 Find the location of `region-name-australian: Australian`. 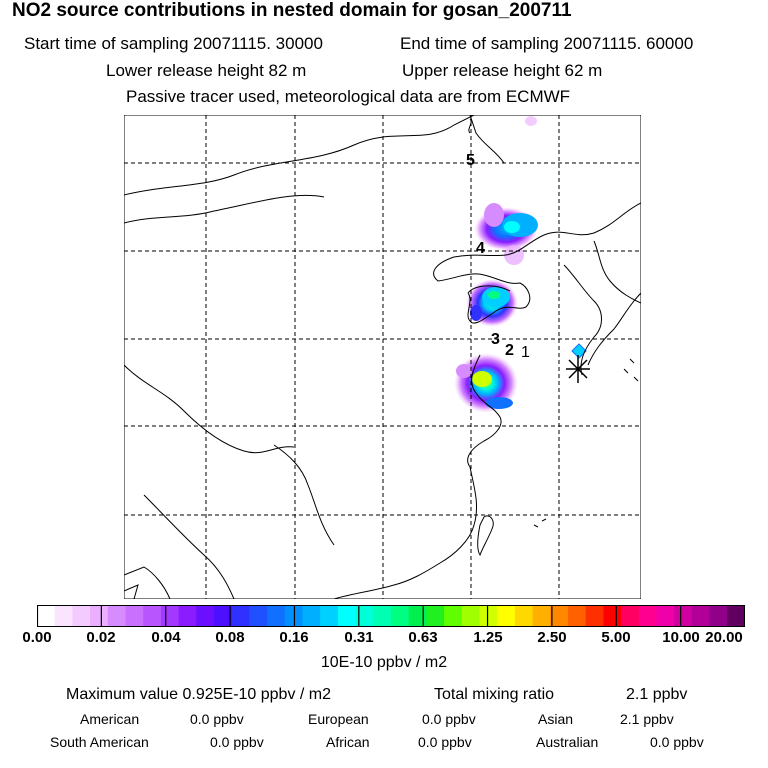

region-name-australian: Australian is located at coordinates (567, 742).